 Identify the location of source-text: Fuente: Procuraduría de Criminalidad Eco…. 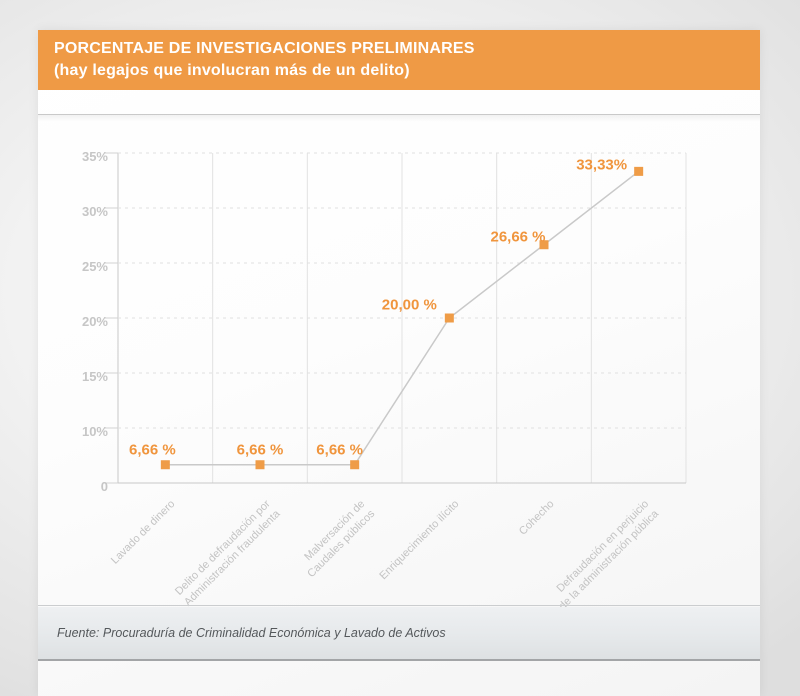
(251, 633).